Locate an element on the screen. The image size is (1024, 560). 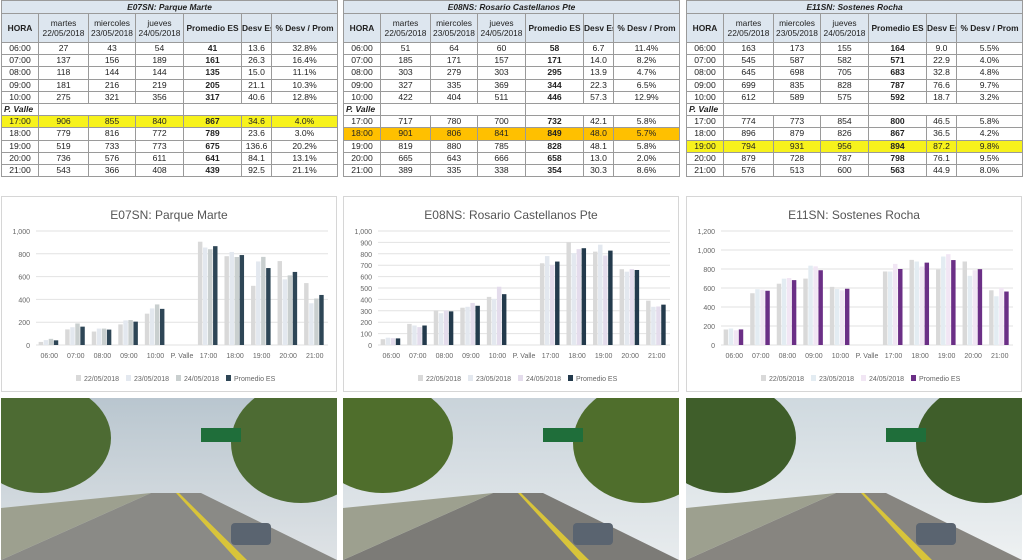
table-cell: 665 is located at coordinates (405, 158).